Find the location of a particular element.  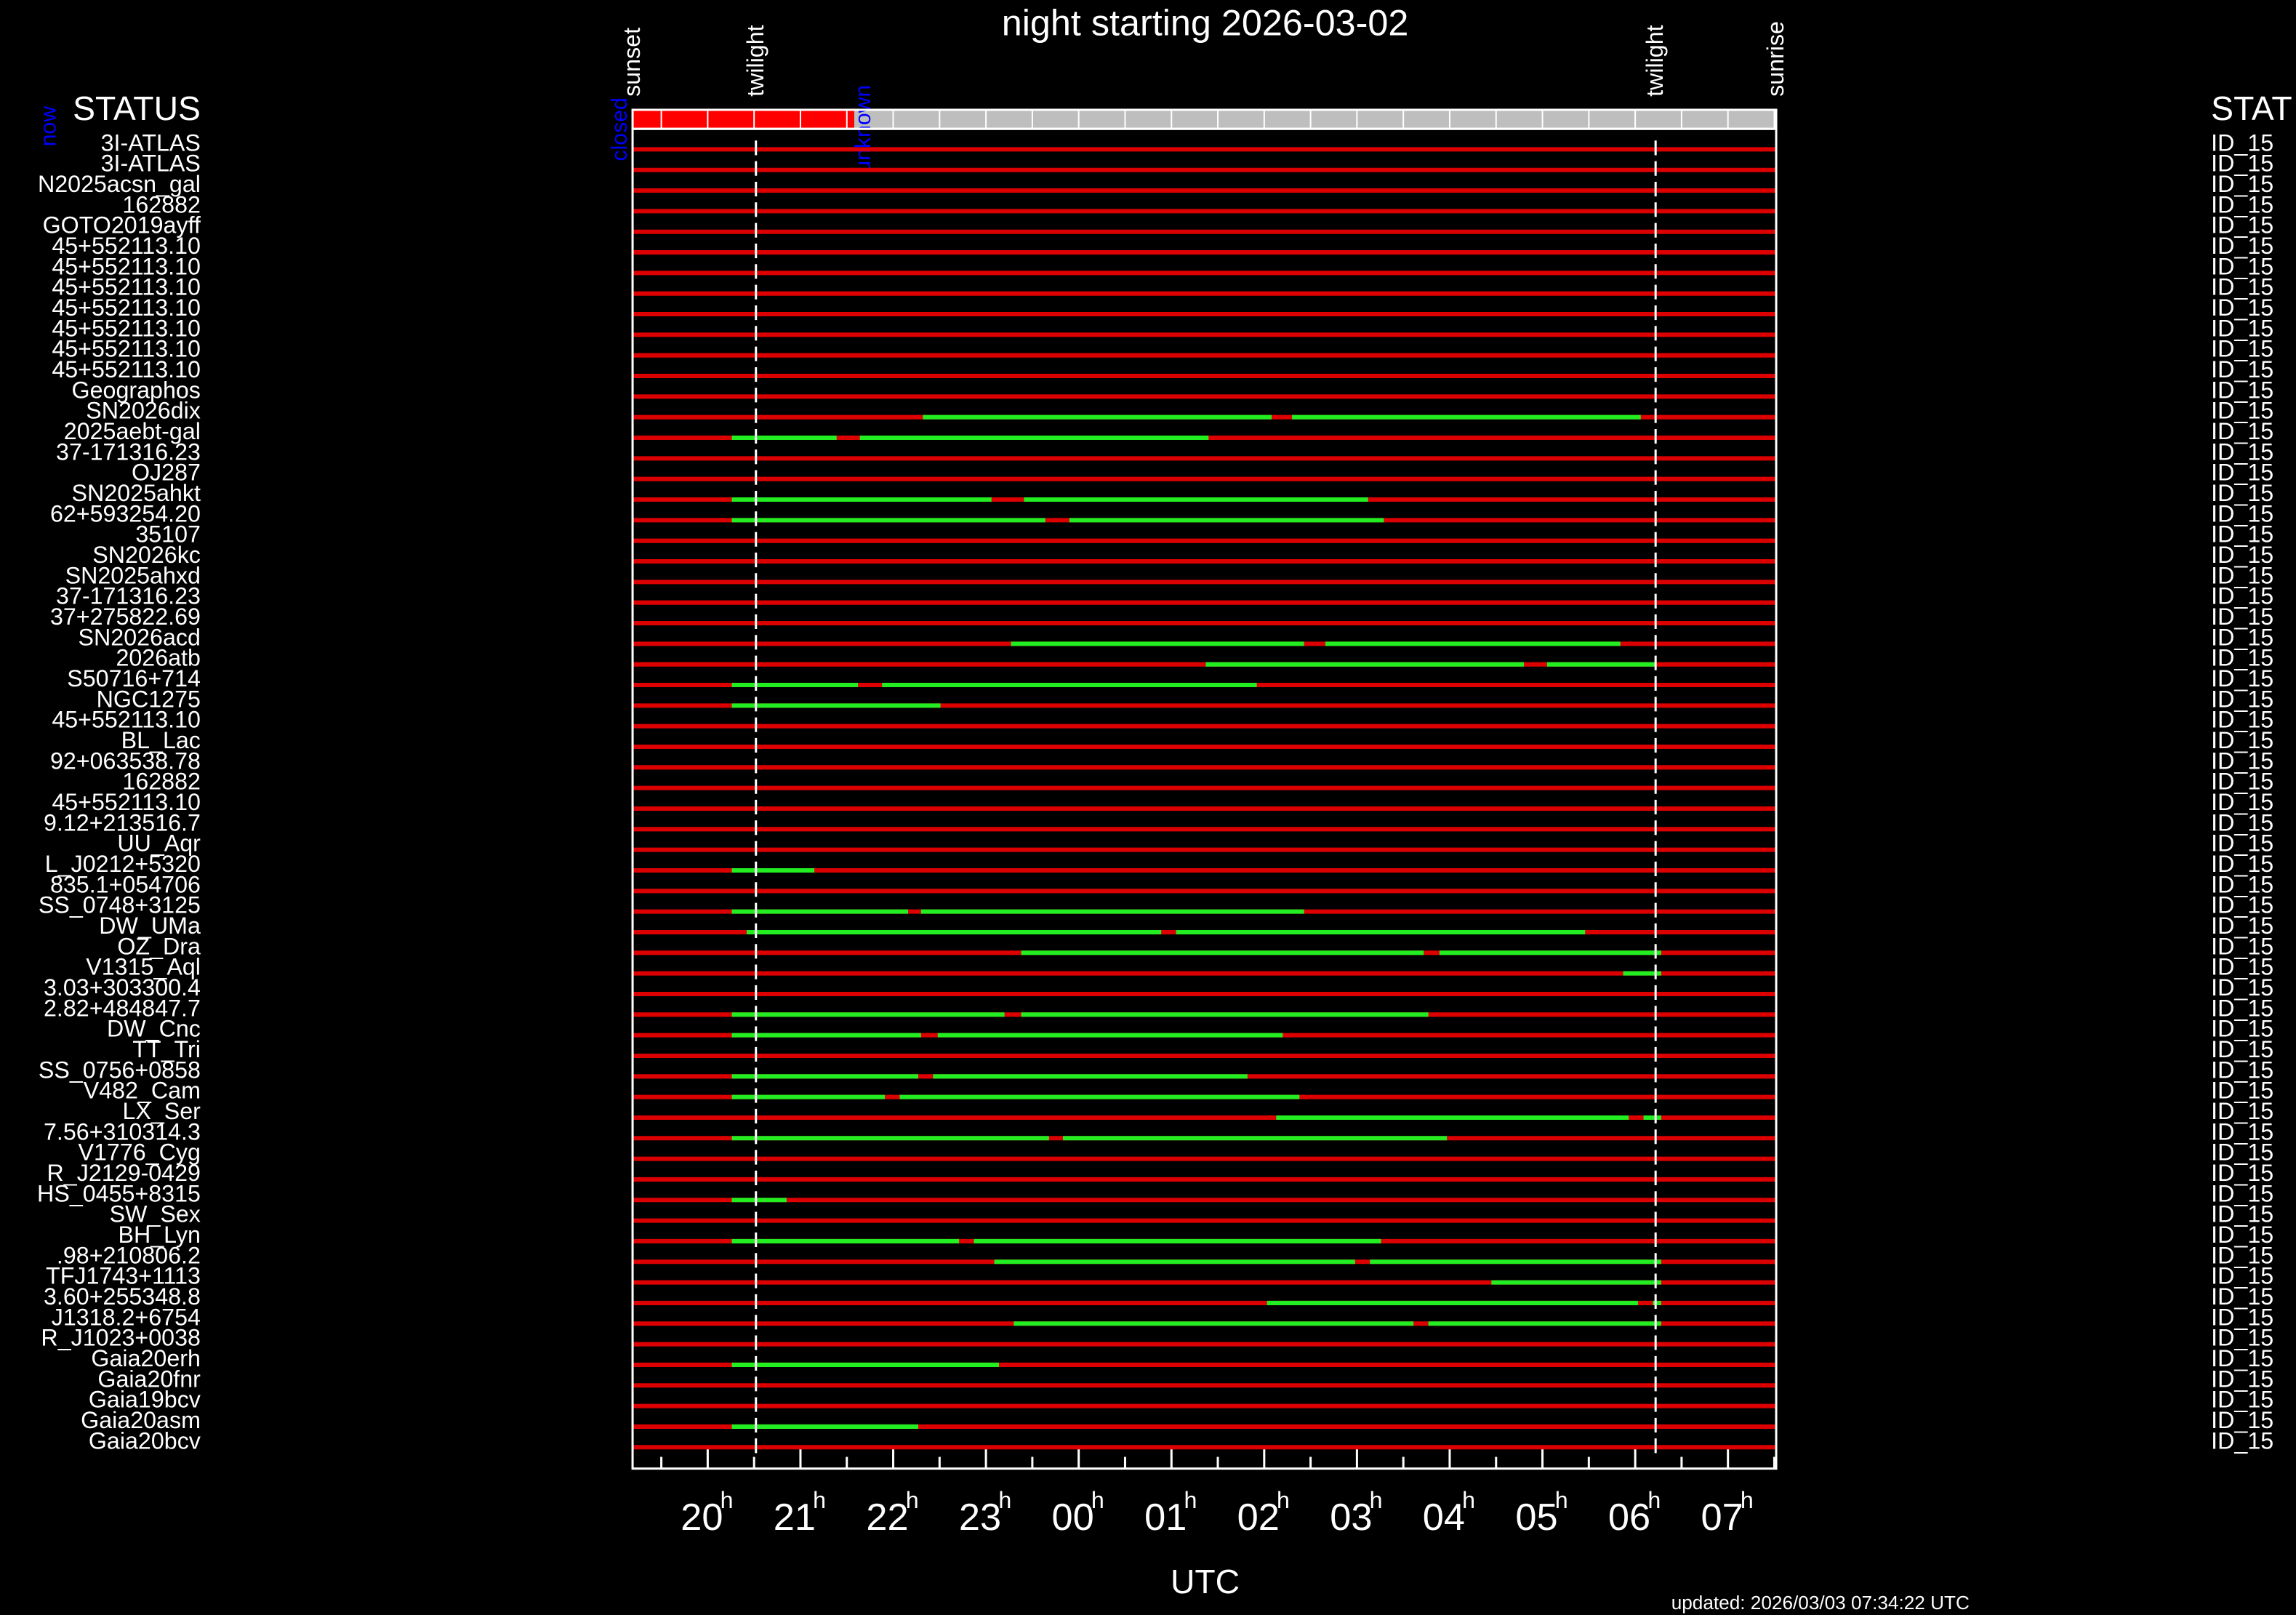

target-name: SN2026kc is located at coordinates (146, 555).